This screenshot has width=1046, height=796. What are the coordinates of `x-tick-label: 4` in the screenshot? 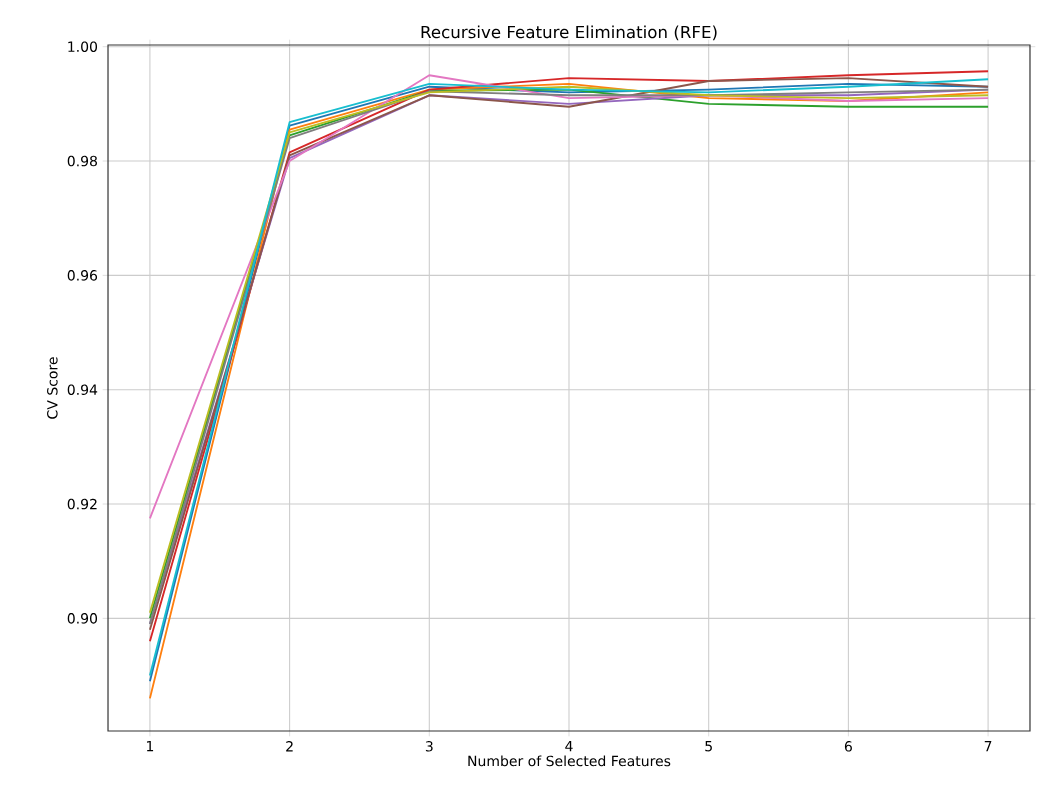 It's located at (569, 746).